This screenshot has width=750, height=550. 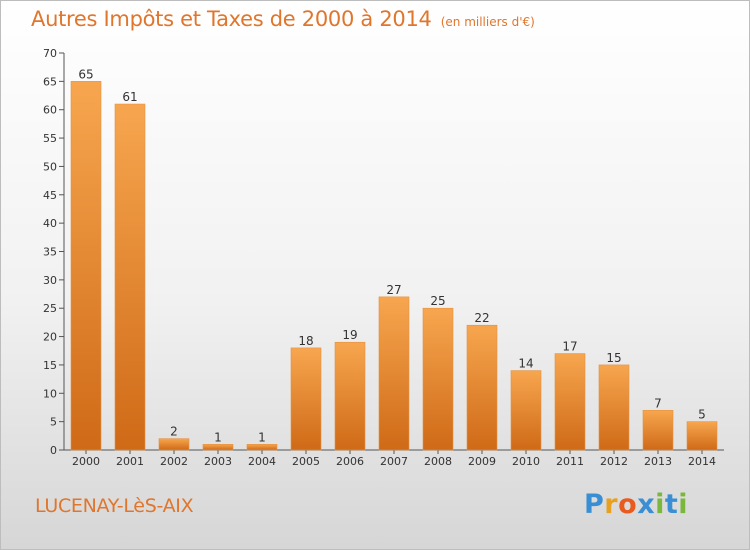 What do you see at coordinates (50, 81) in the screenshot?
I see `y-tick-label: 65` at bounding box center [50, 81].